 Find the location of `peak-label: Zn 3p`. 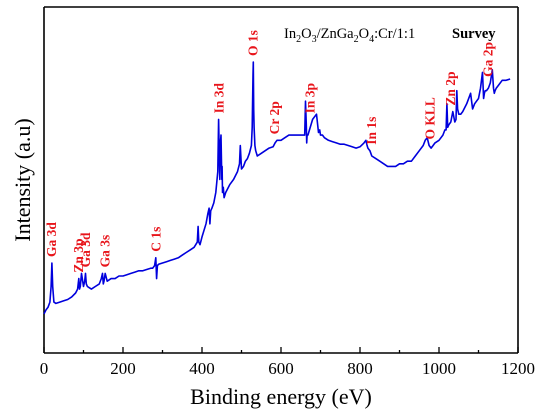

peak-label: Zn 3p is located at coordinates (78, 255).